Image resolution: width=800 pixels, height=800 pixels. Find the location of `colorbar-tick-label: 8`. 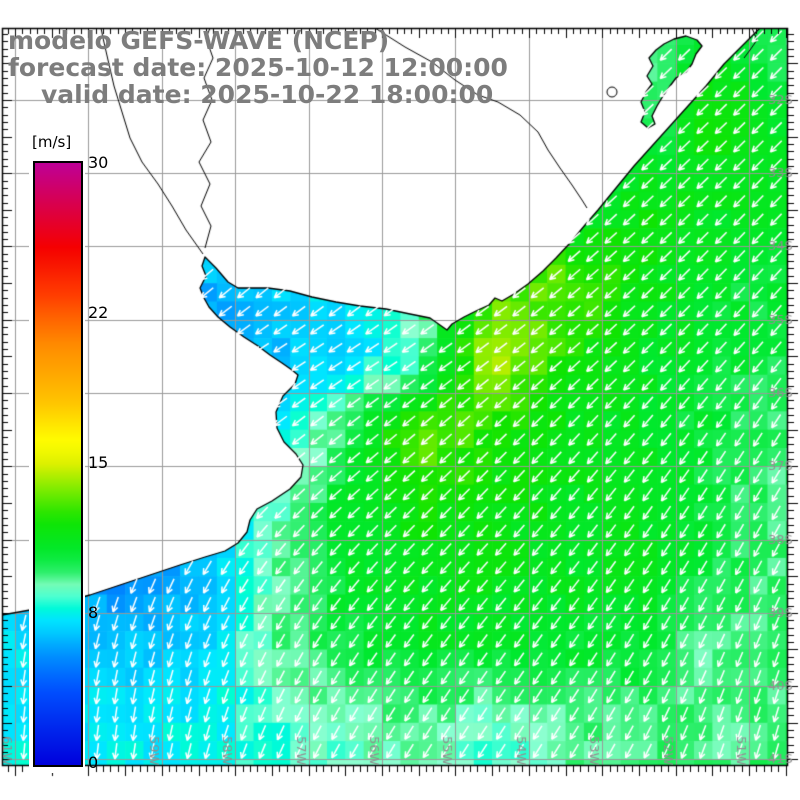

colorbar-tick-label: 8 is located at coordinates (93, 612).